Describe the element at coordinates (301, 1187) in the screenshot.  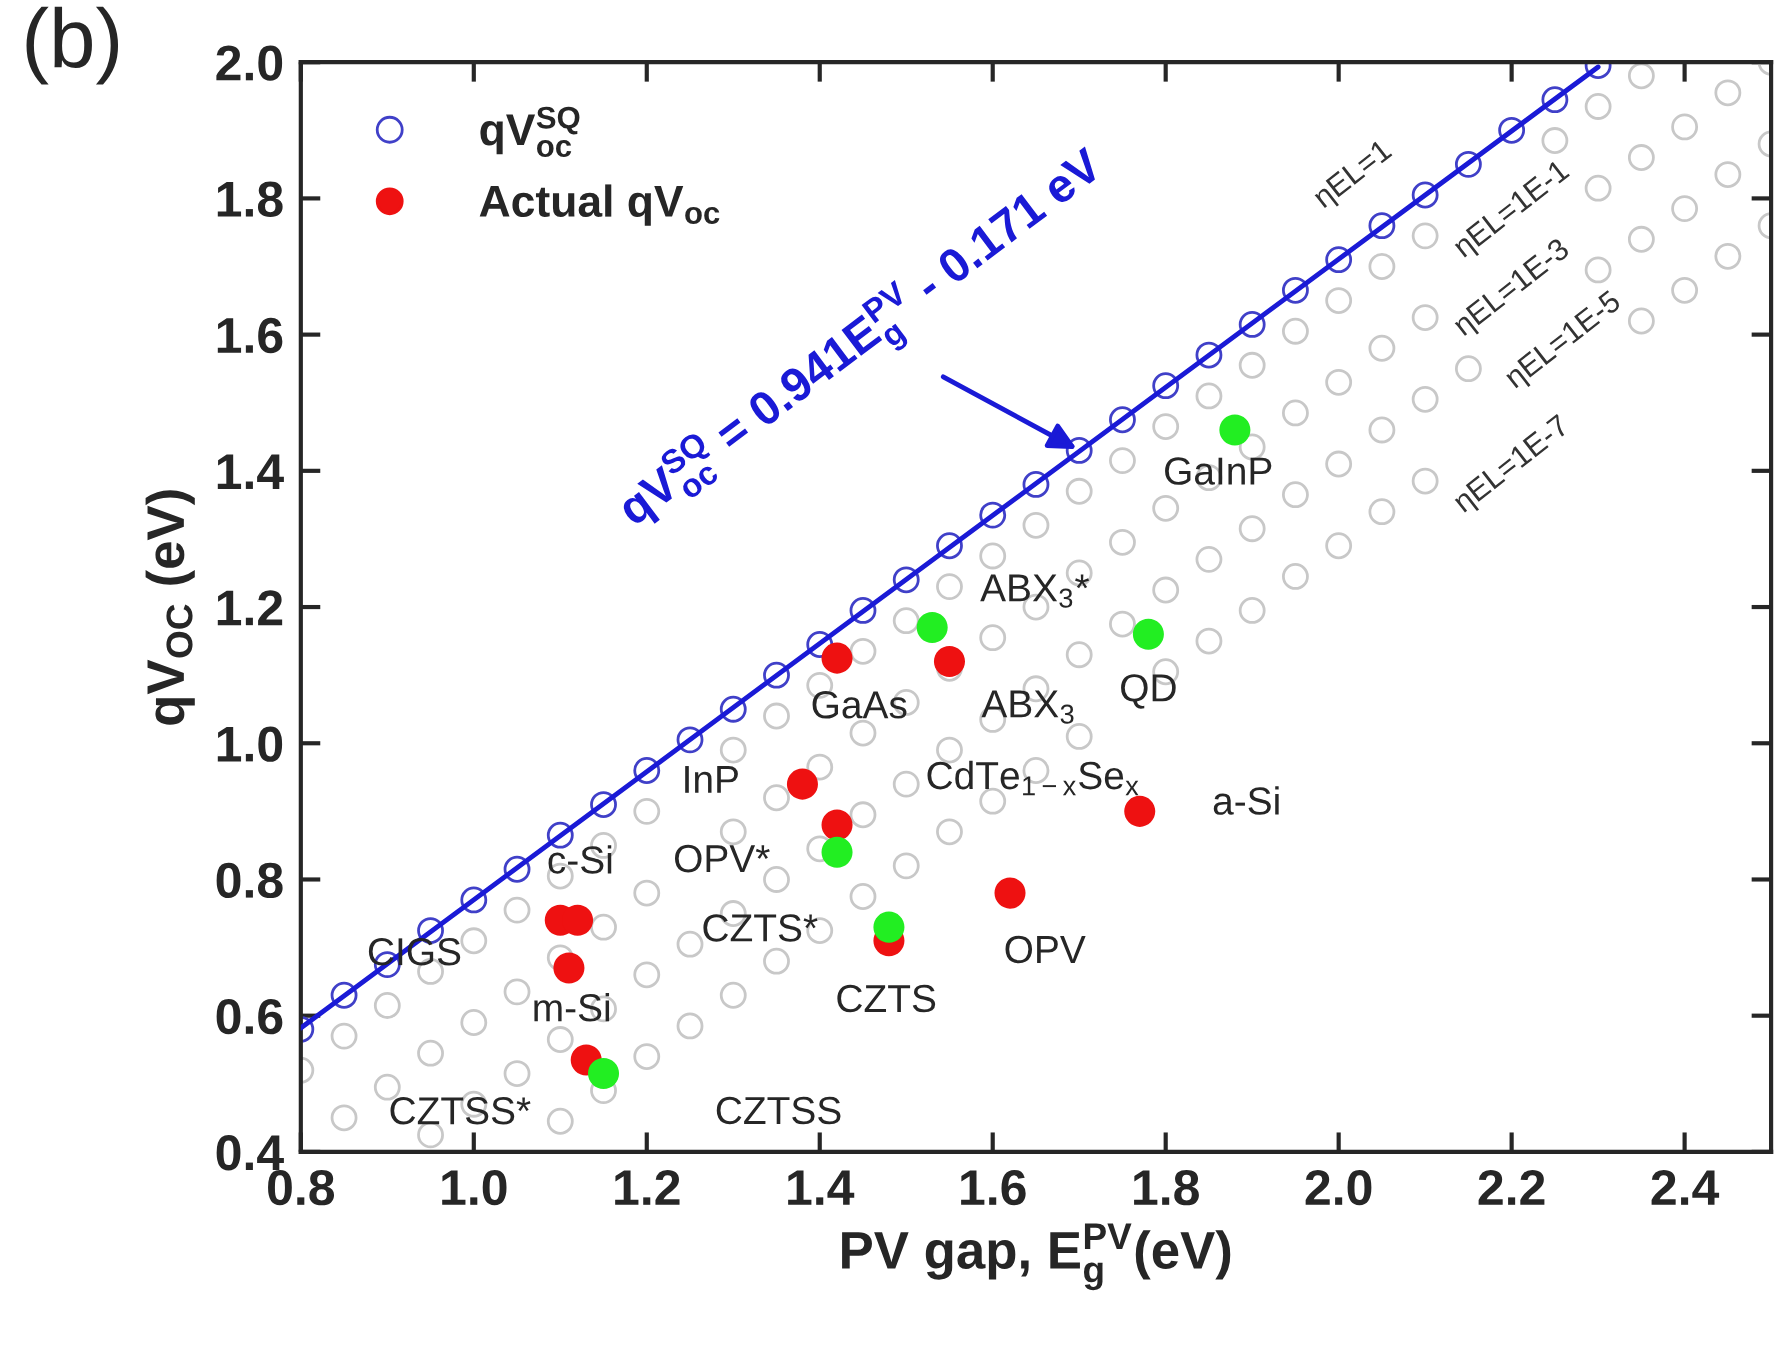
I see `x-tick-label: 0.8` at that location.